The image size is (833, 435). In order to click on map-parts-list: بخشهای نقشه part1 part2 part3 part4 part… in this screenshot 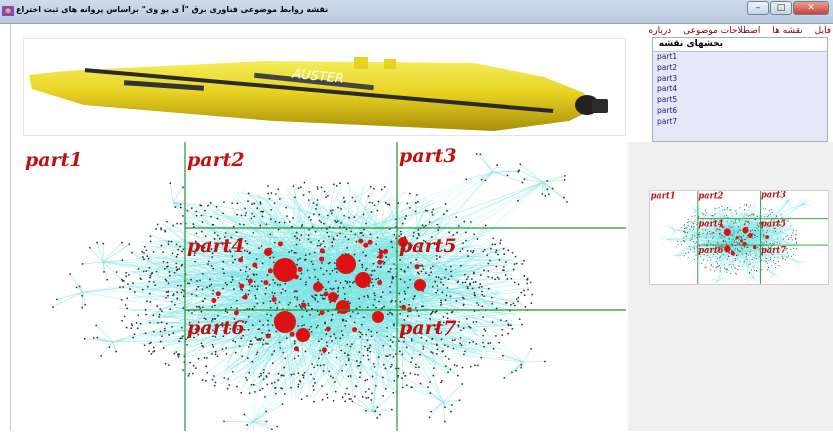, I will do `click(740, 89)`.